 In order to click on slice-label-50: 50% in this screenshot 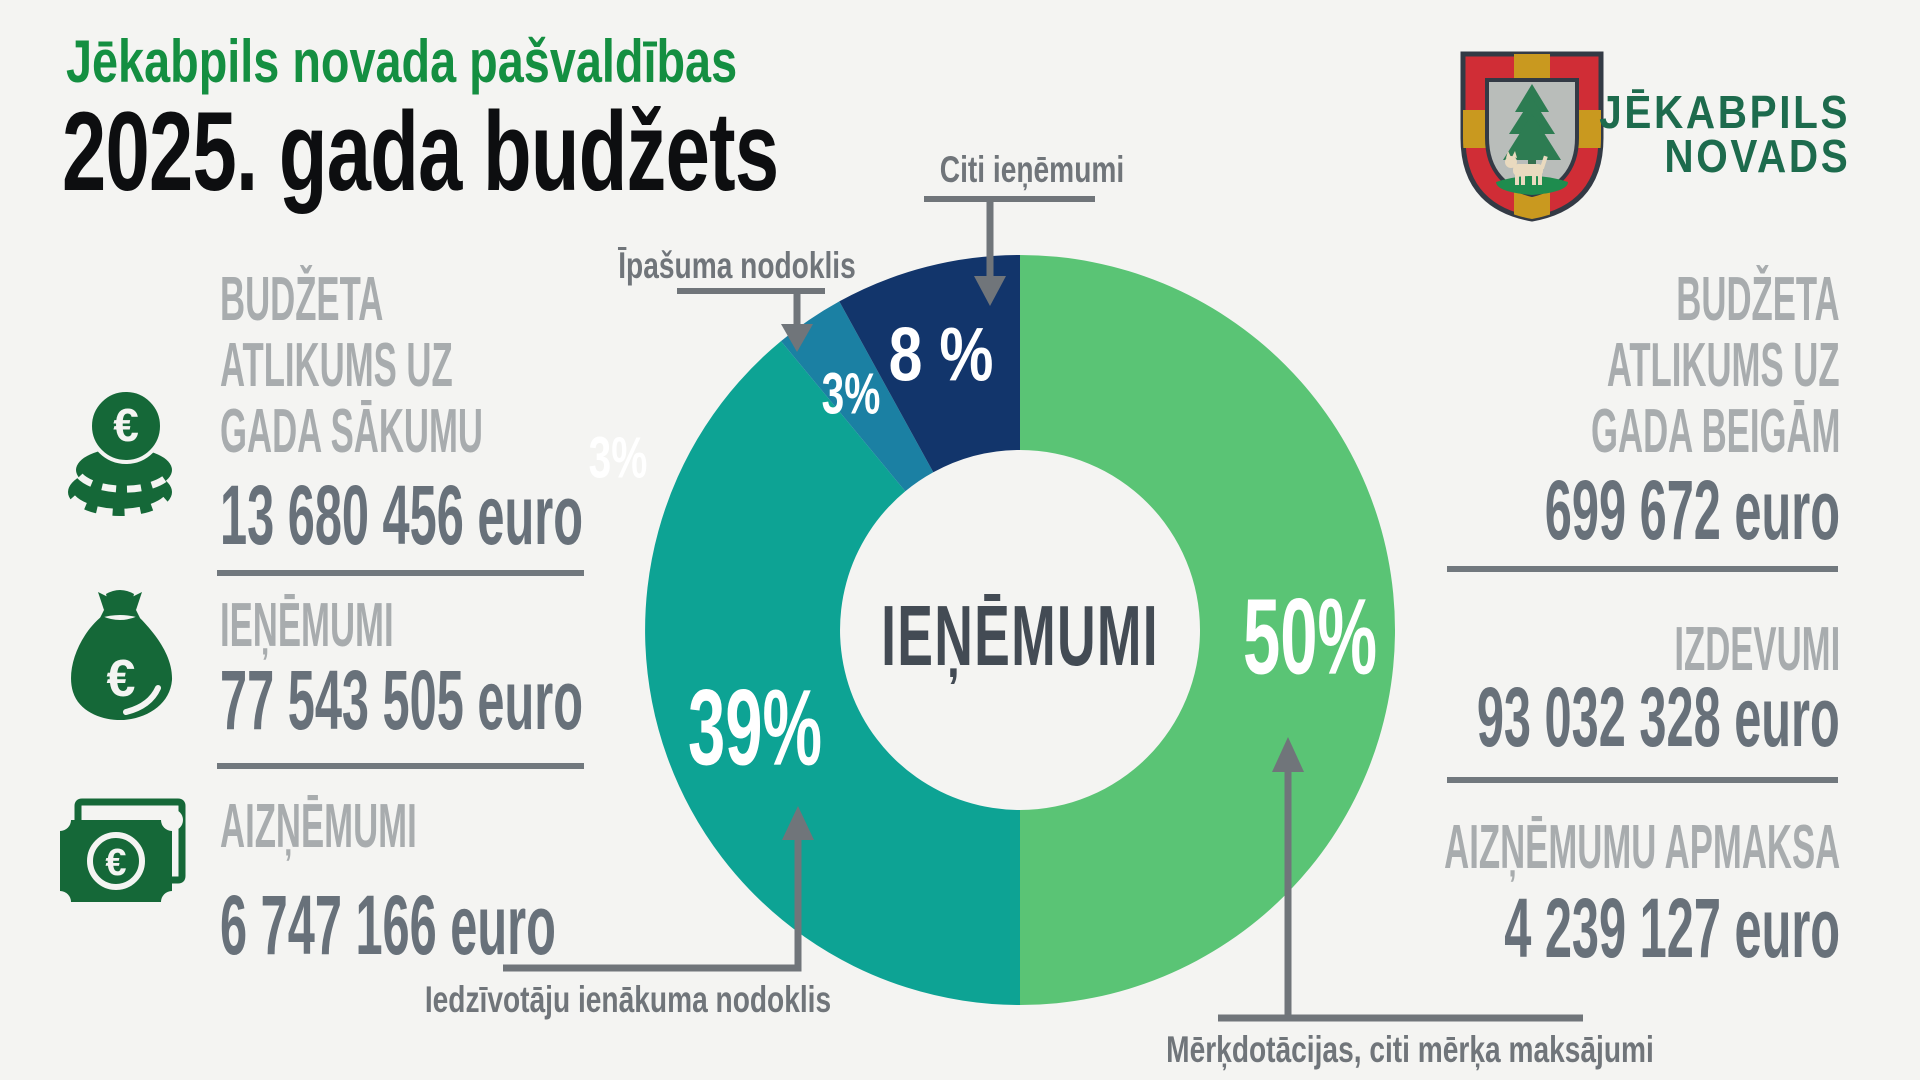, I will do `click(1310, 636)`.